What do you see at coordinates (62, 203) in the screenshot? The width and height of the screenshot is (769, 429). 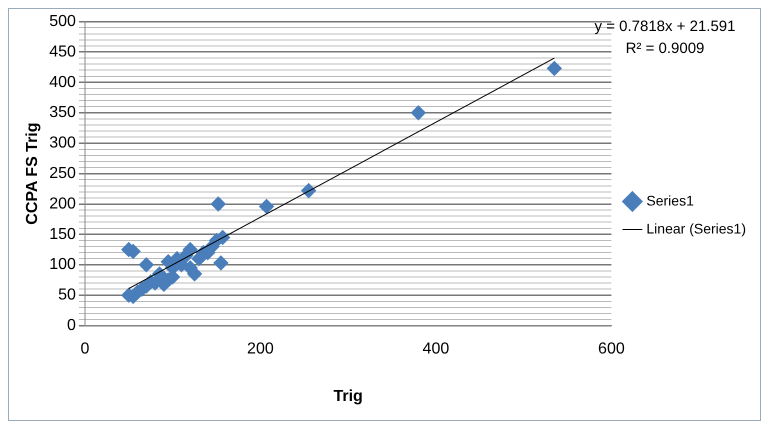 I see `y-tick-label: 200` at bounding box center [62, 203].